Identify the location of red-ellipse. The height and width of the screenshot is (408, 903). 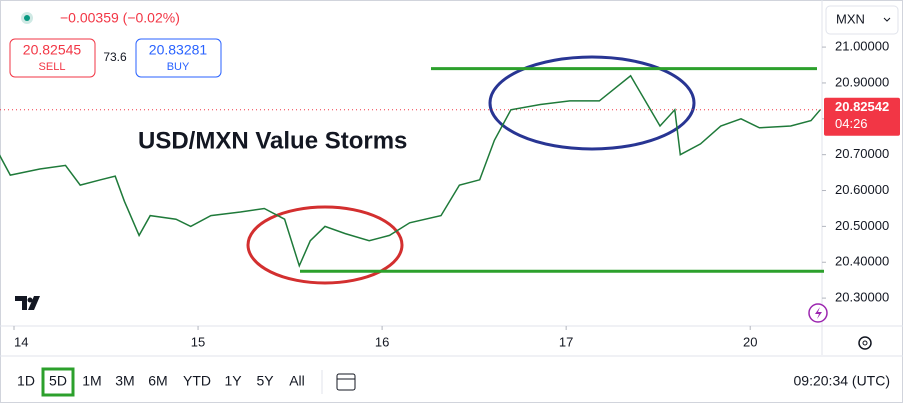
(325, 245).